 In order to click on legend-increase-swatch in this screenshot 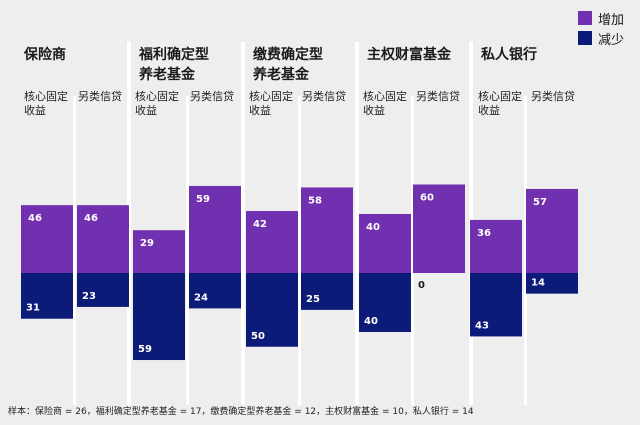, I will do `click(585, 18)`.